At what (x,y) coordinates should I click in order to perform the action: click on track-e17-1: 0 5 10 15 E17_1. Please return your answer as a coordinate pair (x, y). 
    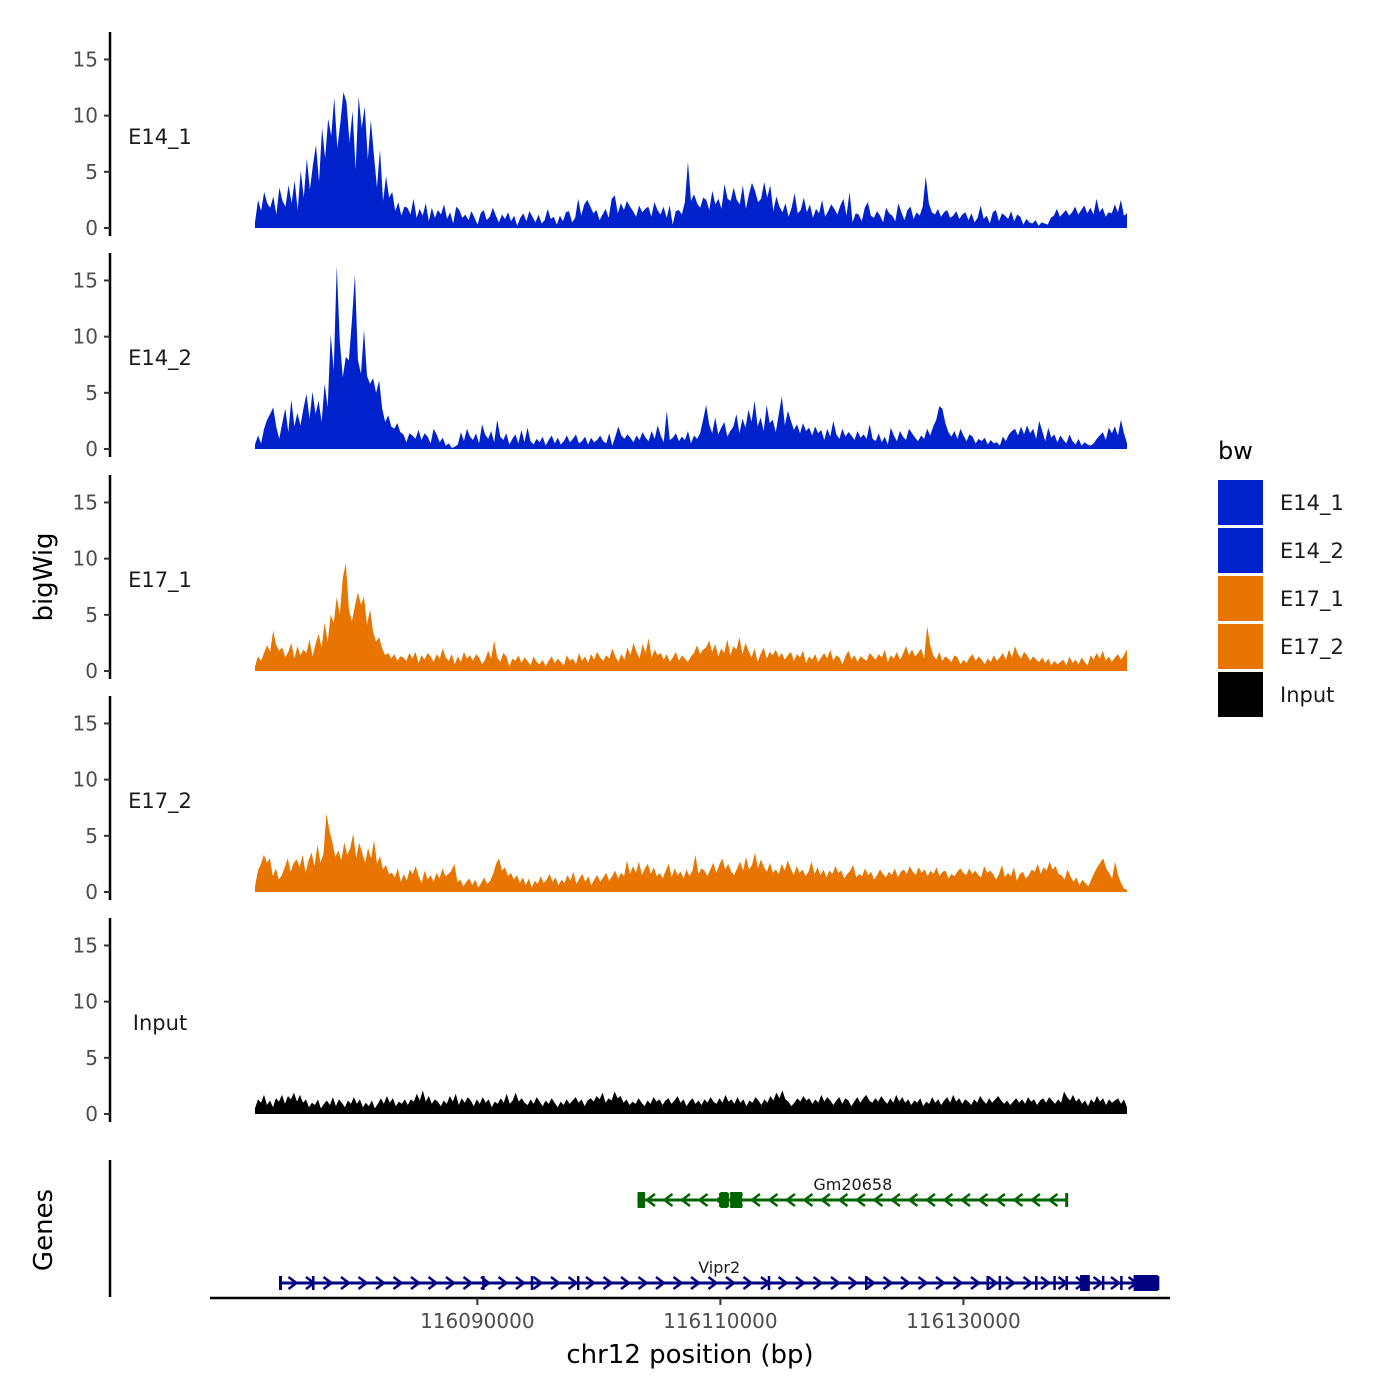
    Looking at the image, I should click on (600, 579).